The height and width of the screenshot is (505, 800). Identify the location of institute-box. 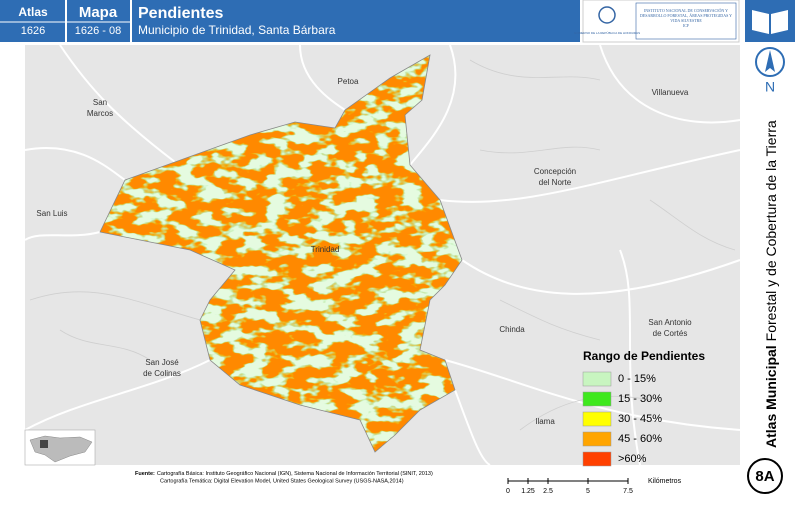
(686, 21).